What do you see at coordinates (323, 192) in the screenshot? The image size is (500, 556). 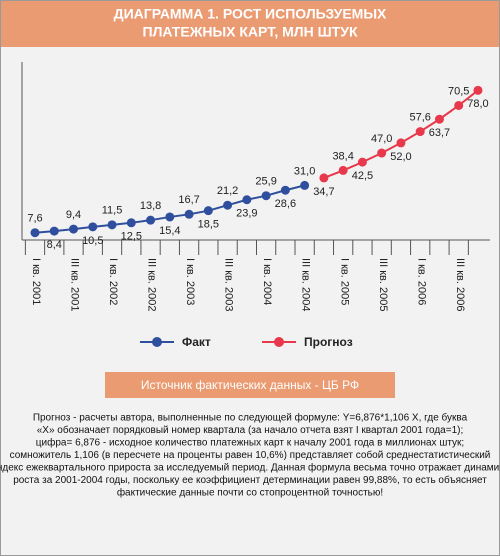 I see `value-label: 34,7` at bounding box center [323, 192].